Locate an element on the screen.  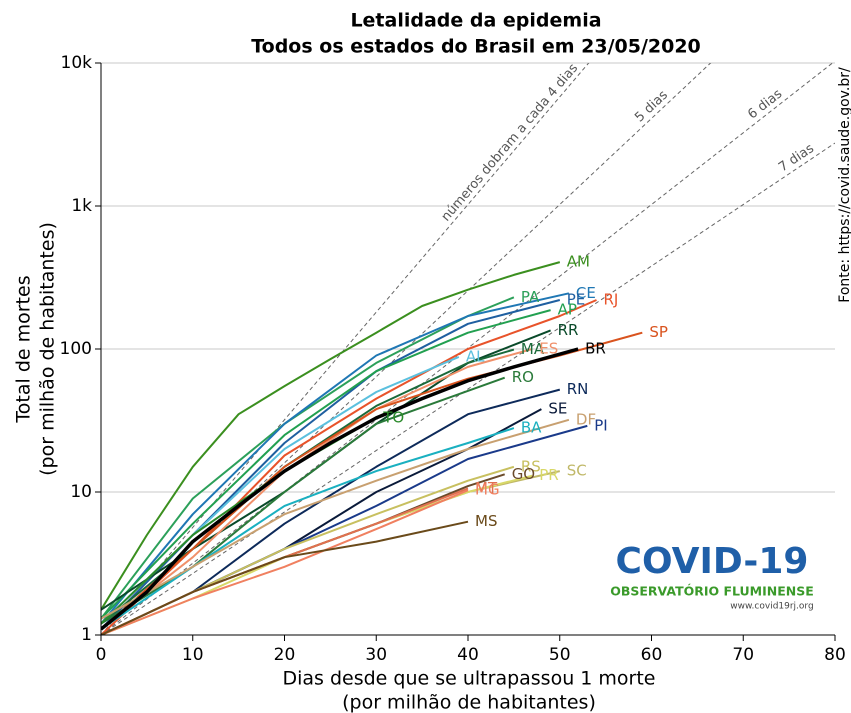
logo-title: COVID-19 is located at coordinates (712, 561).